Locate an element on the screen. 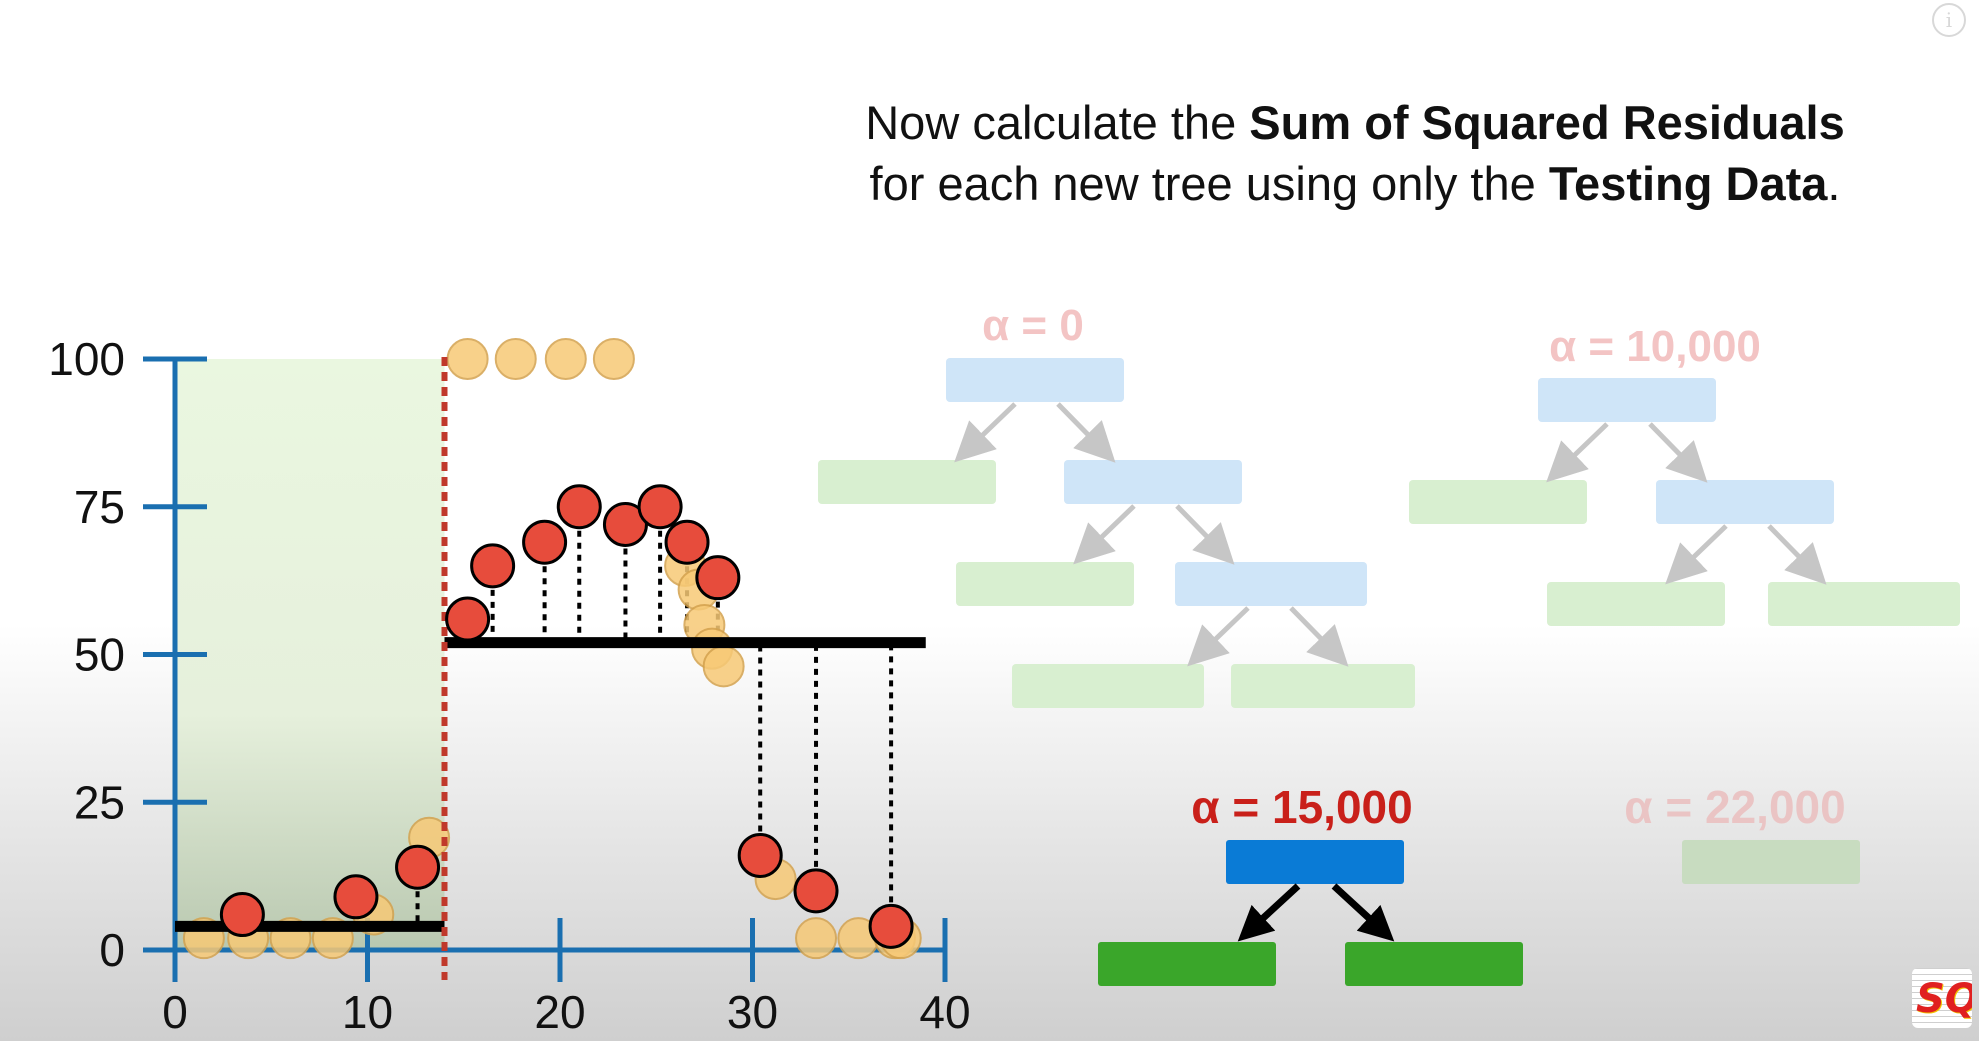 The image size is (1979, 1041). tree-alpha-15000: α = 15,000 is located at coordinates (1310, 883).